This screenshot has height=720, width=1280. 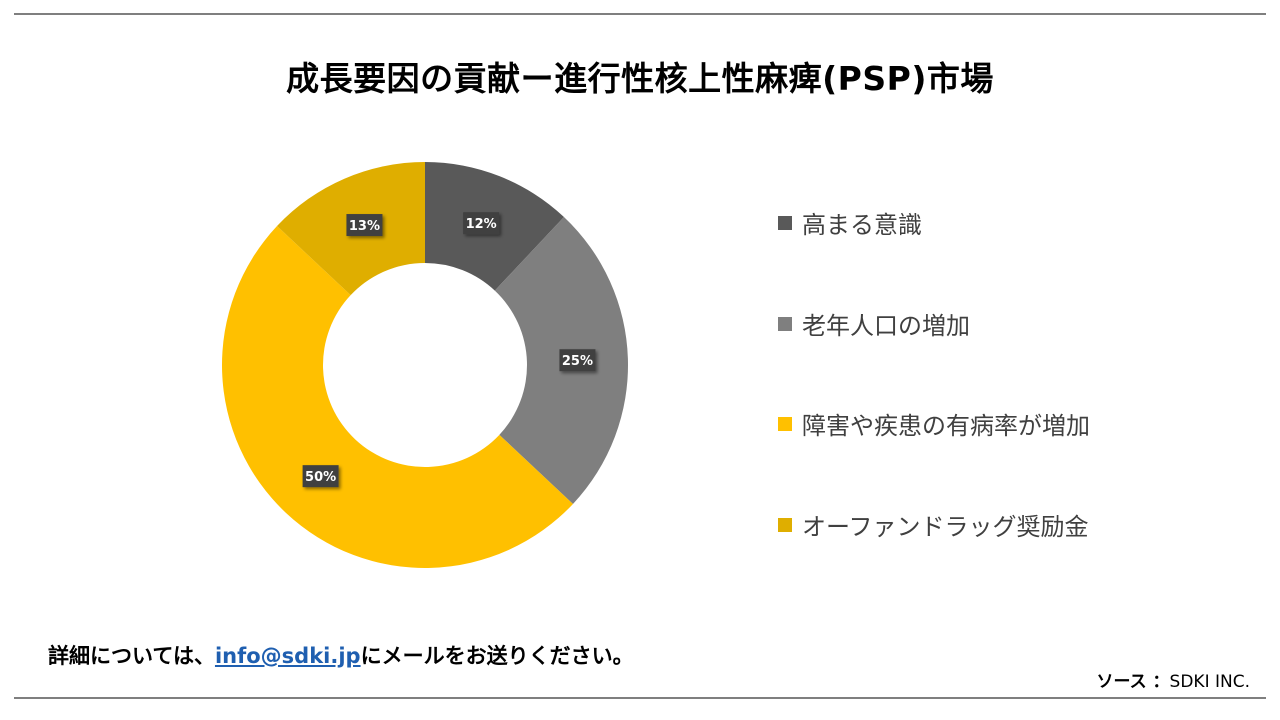 I want to click on legend-label: 老年人口の増加, so click(x=886, y=326).